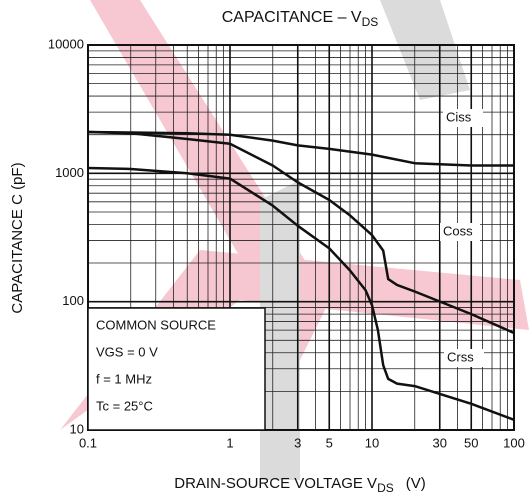  I want to click on series-label: Crss, so click(460, 356).